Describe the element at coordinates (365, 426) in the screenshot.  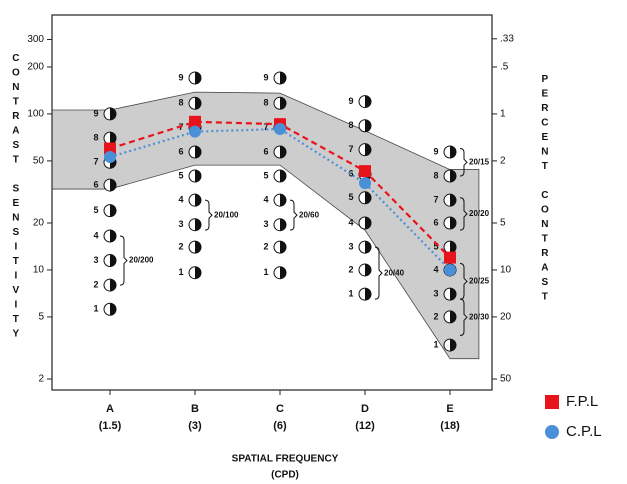
I see `x-tick-sublabel: (12)` at that location.